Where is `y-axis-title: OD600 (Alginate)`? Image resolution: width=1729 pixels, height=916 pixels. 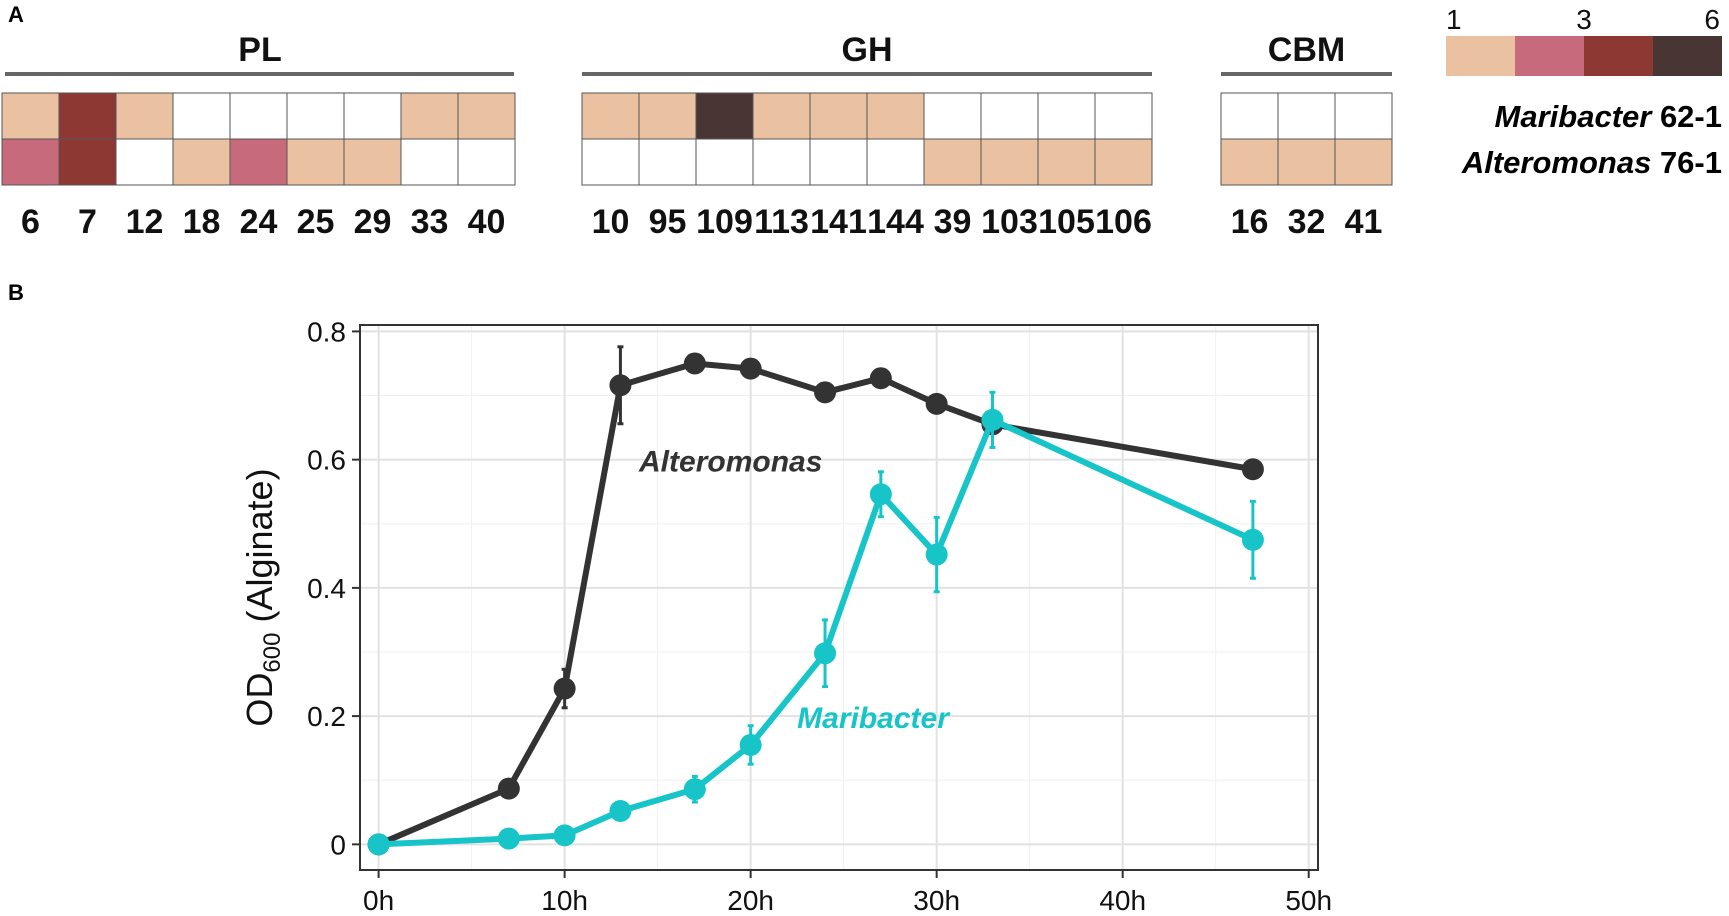
y-axis-title: OD600 (Alginate) is located at coordinates (262, 597).